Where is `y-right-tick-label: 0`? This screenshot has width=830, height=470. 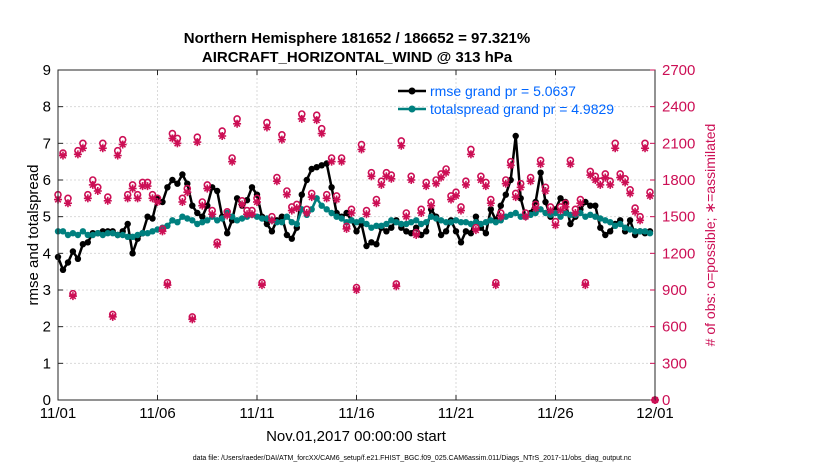 y-right-tick-label: 0 is located at coordinates (666, 400).